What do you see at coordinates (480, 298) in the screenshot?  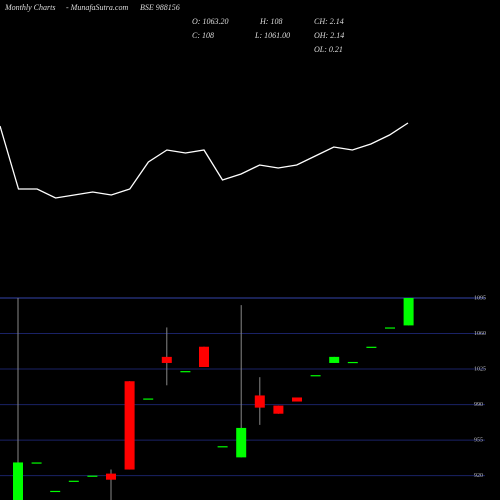 I see `y-tick-label: 1095` at bounding box center [480, 298].